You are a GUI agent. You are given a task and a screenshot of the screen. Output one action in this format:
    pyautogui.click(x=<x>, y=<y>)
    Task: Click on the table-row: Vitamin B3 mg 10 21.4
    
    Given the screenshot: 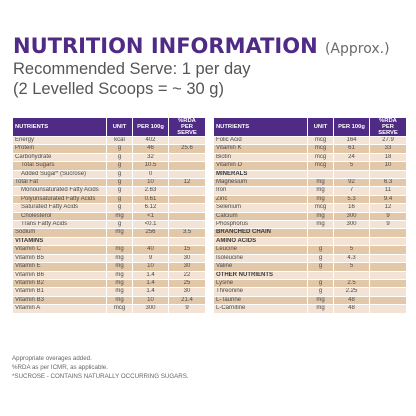 What is the action you would take?
    pyautogui.click(x=109, y=300)
    